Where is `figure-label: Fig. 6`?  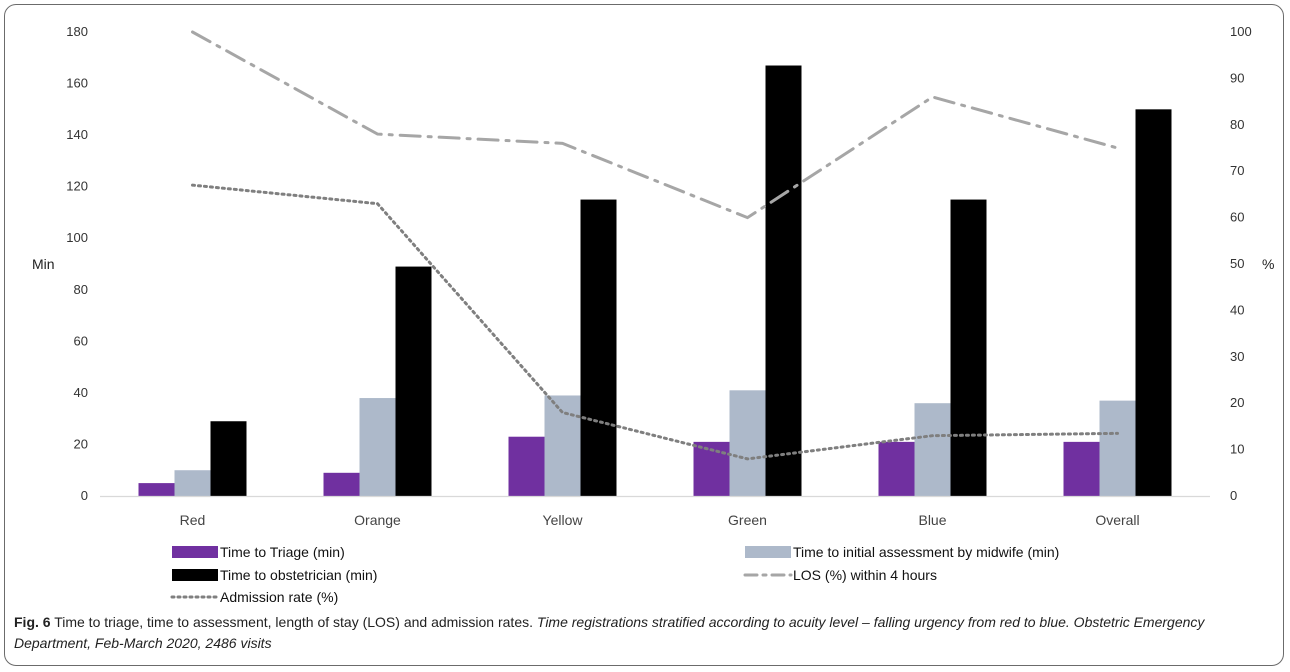 figure-label: Fig. 6 is located at coordinates (32, 622).